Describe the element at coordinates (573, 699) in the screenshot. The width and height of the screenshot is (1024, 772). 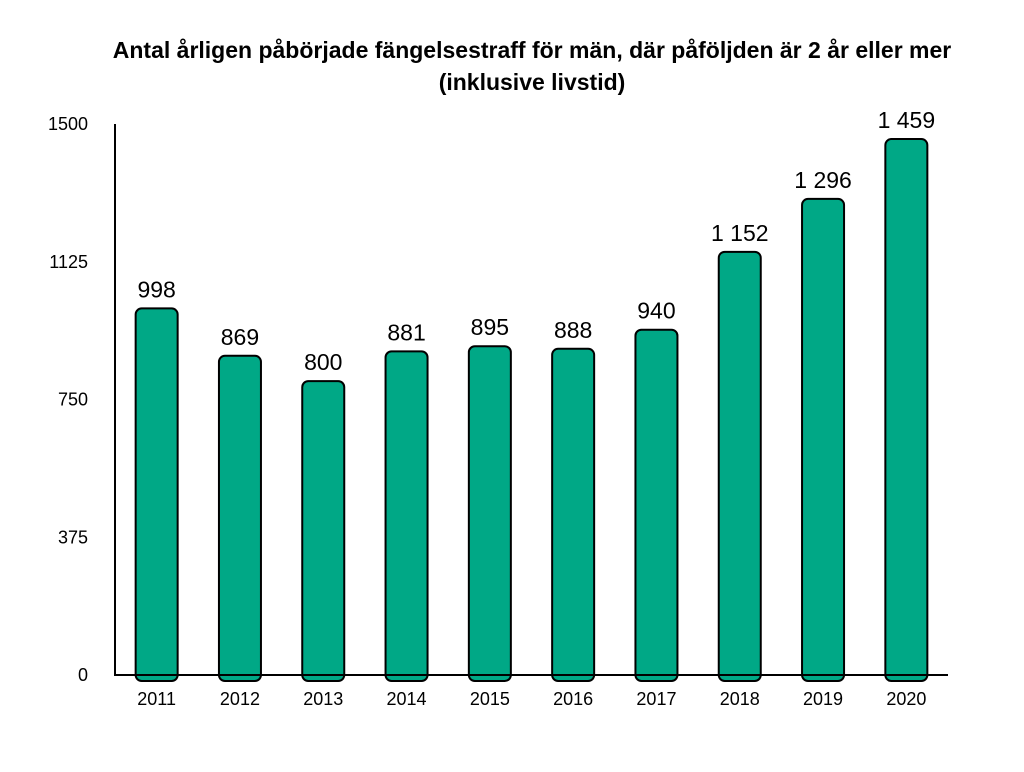
I see `x-tick-label: 2016` at that location.